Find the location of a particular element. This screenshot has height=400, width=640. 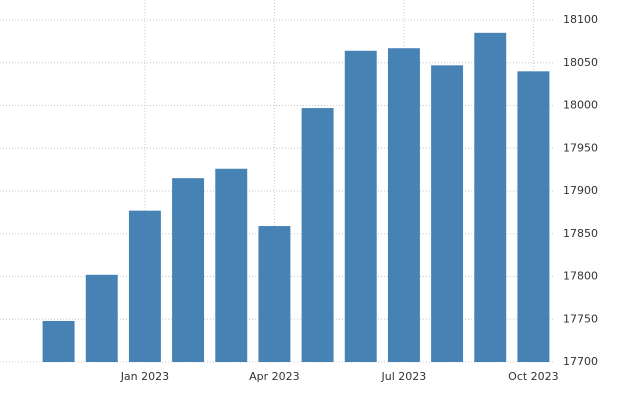

y-tick-label: 18100 is located at coordinates (580, 19).